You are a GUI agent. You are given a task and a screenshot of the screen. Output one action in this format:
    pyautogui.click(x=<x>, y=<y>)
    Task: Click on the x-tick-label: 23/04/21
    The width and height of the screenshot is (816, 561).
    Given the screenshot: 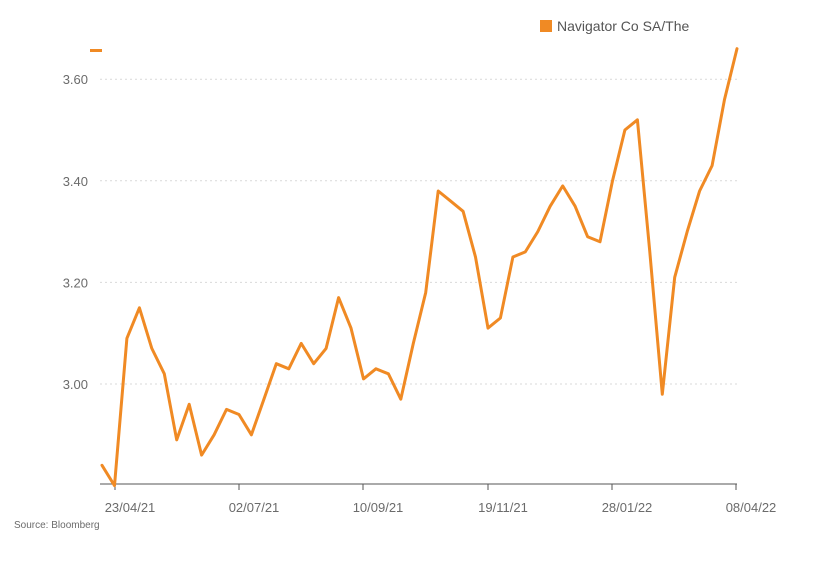 What is the action you would take?
    pyautogui.click(x=130, y=507)
    